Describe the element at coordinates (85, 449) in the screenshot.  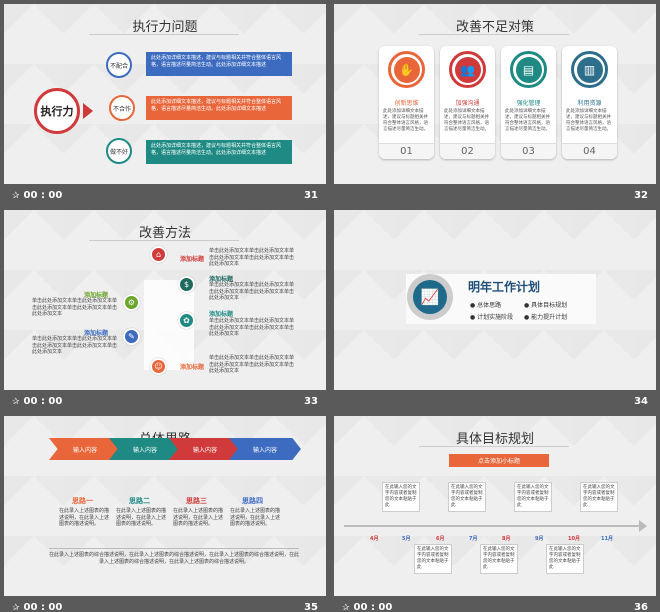
I see `chevron-1: 输入内容` at that location.